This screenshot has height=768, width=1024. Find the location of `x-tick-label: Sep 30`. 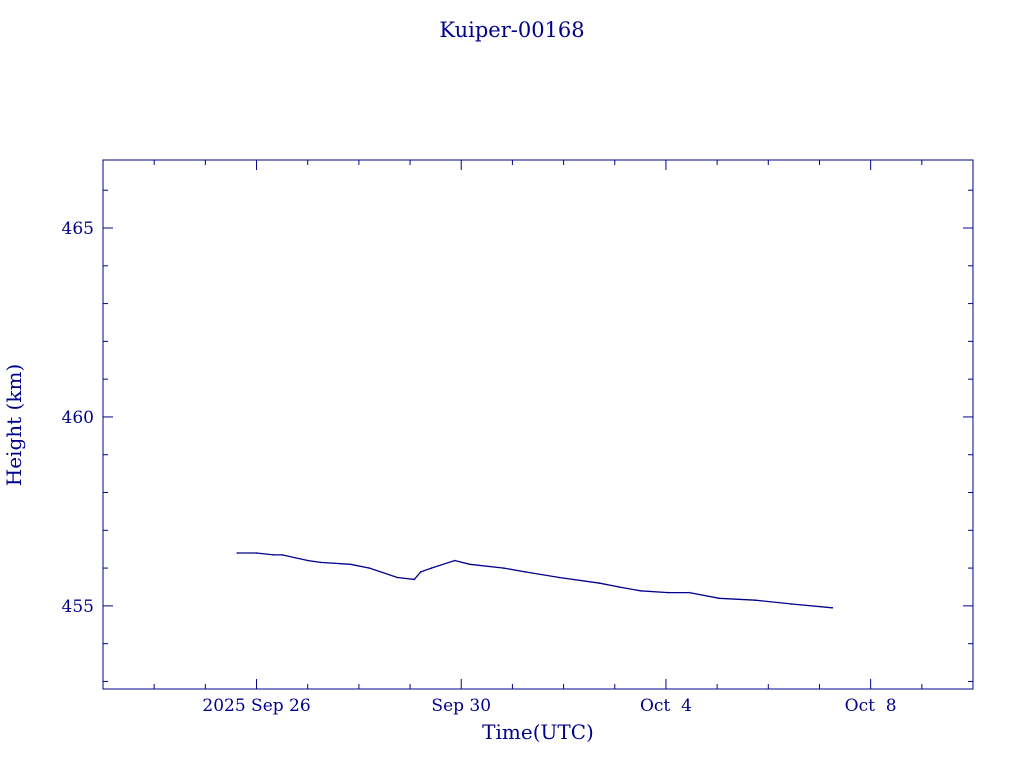

x-tick-label: Sep 30 is located at coordinates (461, 706).